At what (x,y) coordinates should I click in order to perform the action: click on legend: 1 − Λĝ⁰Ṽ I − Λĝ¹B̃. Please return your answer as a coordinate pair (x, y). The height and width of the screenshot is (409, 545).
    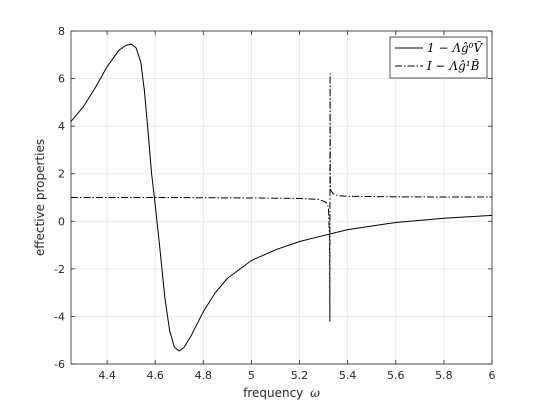
    Looking at the image, I should click on (438, 57).